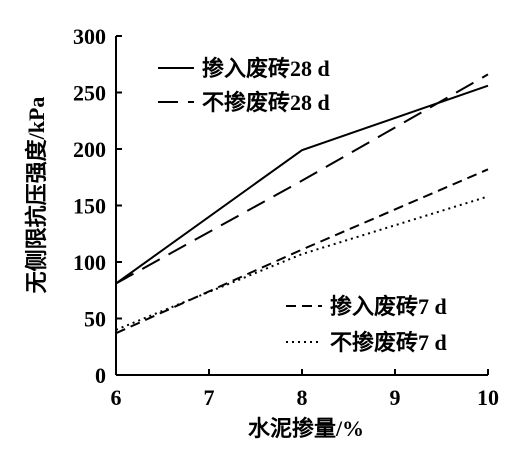  I want to click on x-tick-label: 9, so click(395, 397).